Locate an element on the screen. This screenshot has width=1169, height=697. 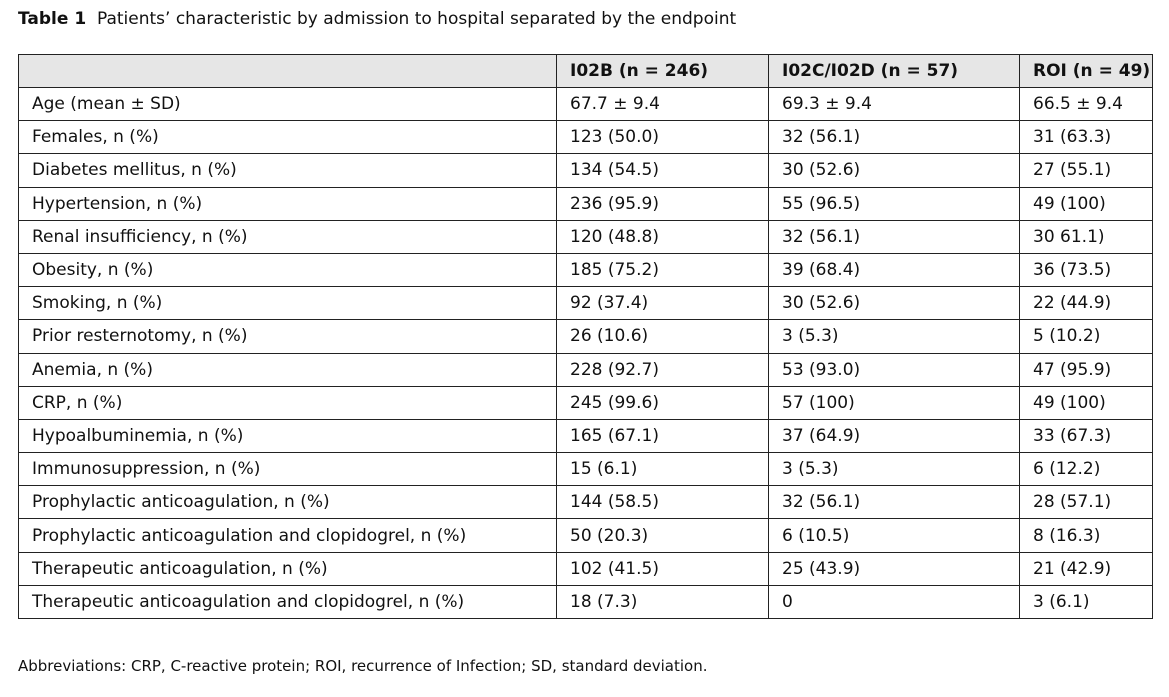
table-label: Table 1 is located at coordinates (52, 19).